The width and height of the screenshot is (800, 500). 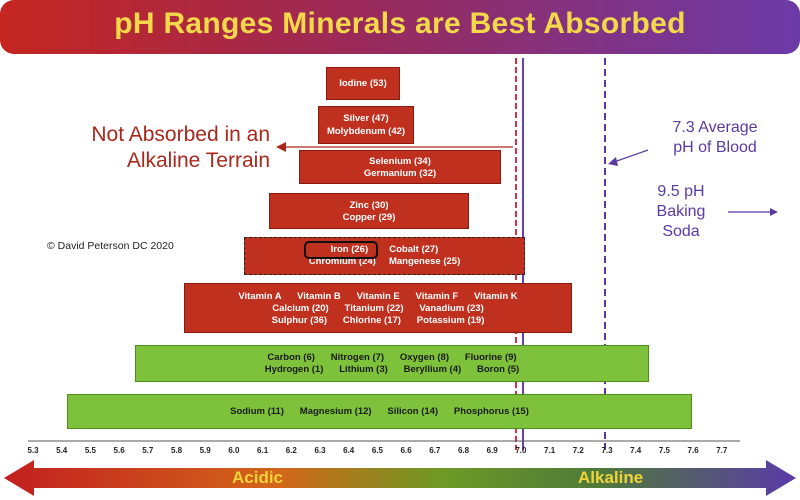 I want to click on ph-tick-label: 7.7, so click(x=722, y=450).